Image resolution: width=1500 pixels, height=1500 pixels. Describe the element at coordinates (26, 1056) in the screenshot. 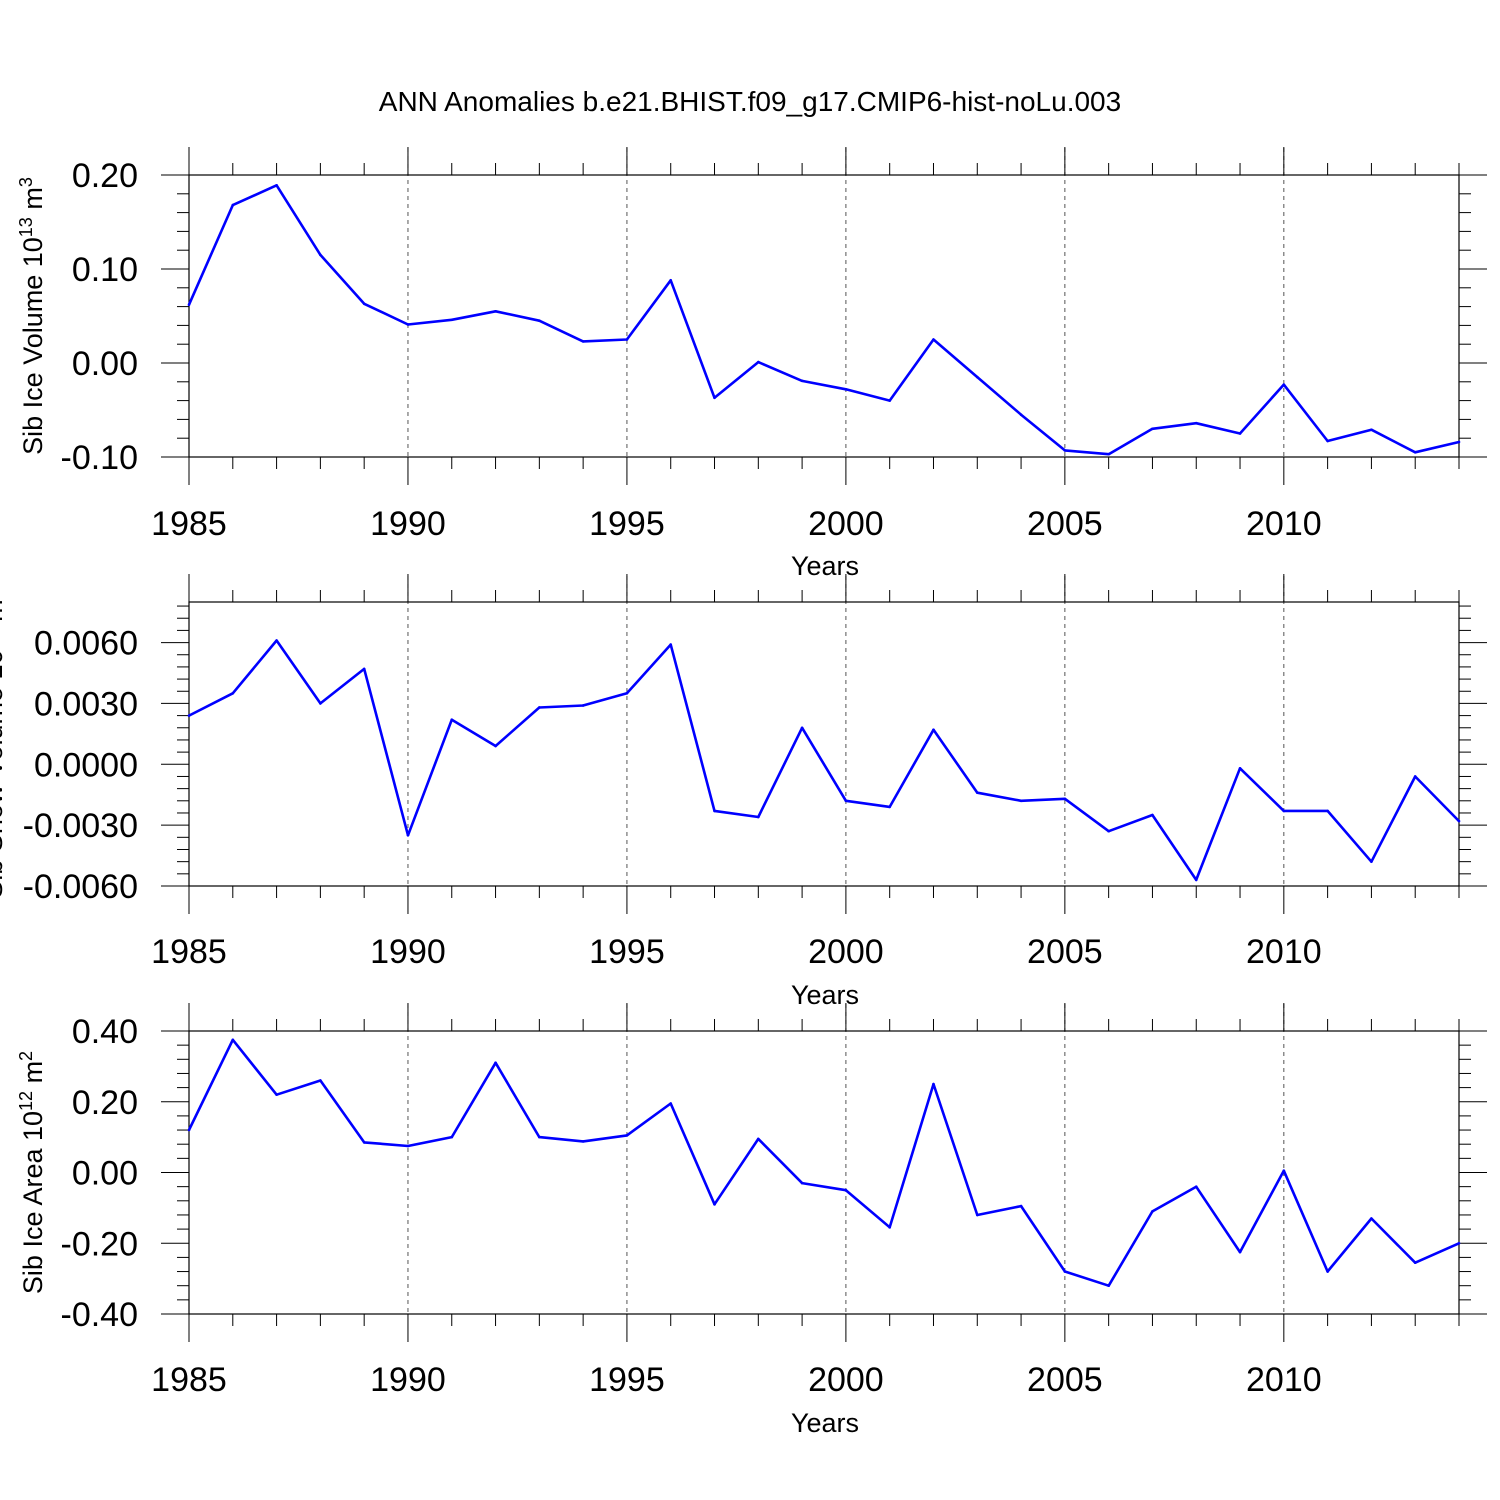

I see `y-axis-label-unit-exponent: 2` at that location.